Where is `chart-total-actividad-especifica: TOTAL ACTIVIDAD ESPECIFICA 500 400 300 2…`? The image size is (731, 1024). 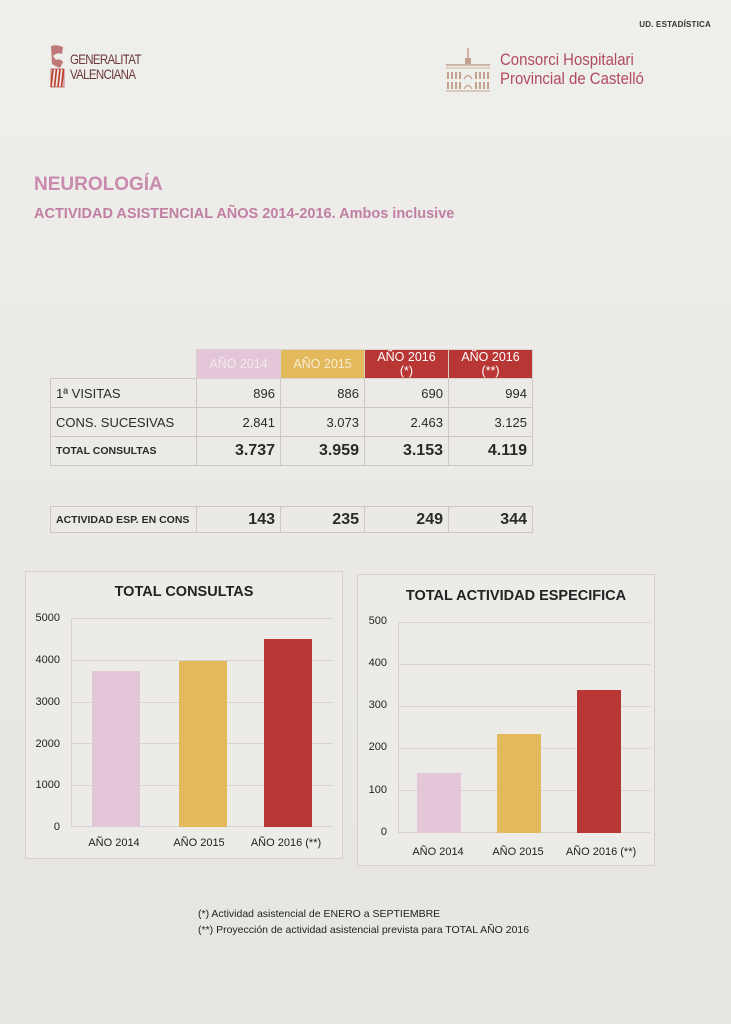 chart-total-actividad-especifica: TOTAL ACTIVIDAD ESPECIFICA 500 400 300 2… is located at coordinates (506, 720).